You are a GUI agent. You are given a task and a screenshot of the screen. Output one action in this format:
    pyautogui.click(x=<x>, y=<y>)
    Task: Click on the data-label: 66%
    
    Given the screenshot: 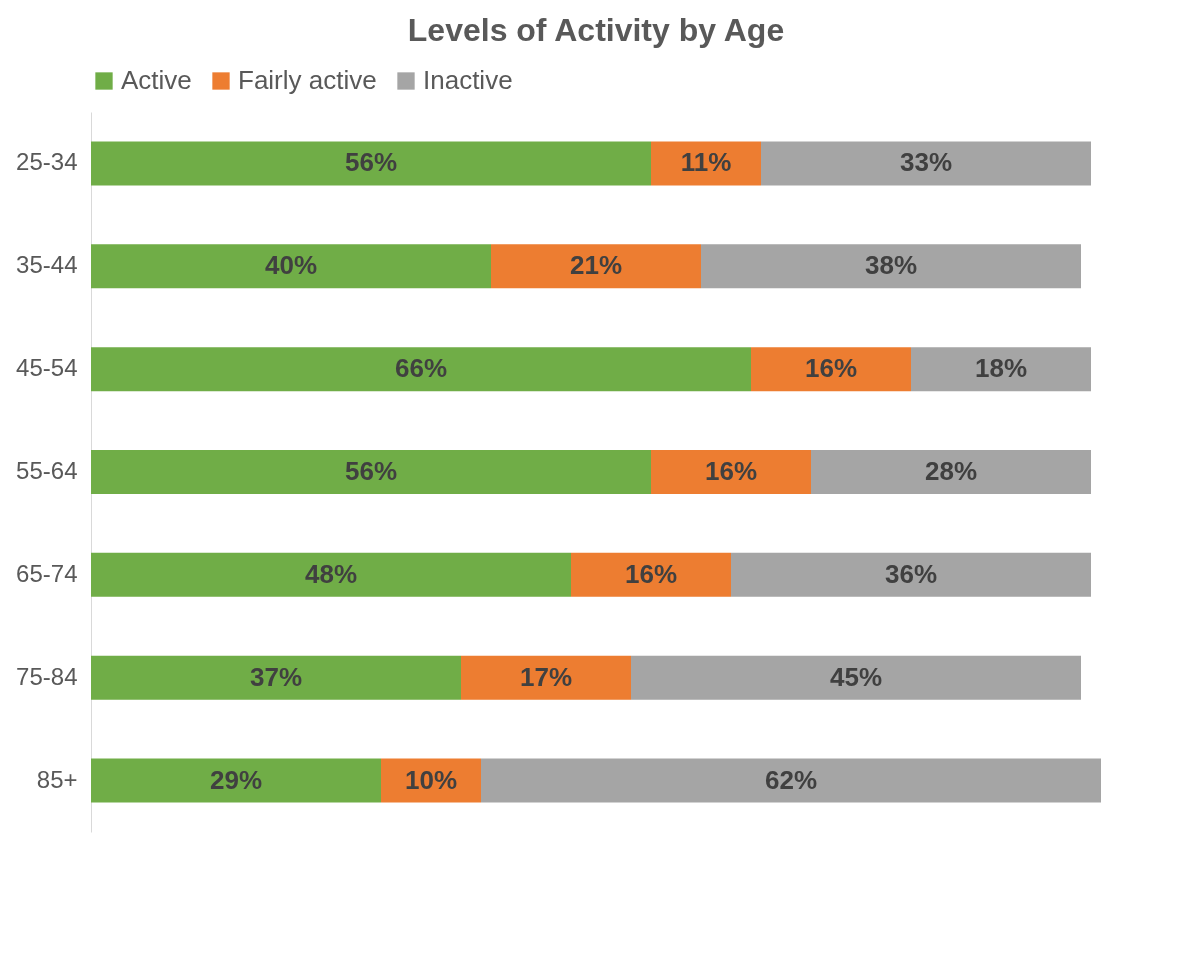 What is the action you would take?
    pyautogui.click(x=421, y=368)
    